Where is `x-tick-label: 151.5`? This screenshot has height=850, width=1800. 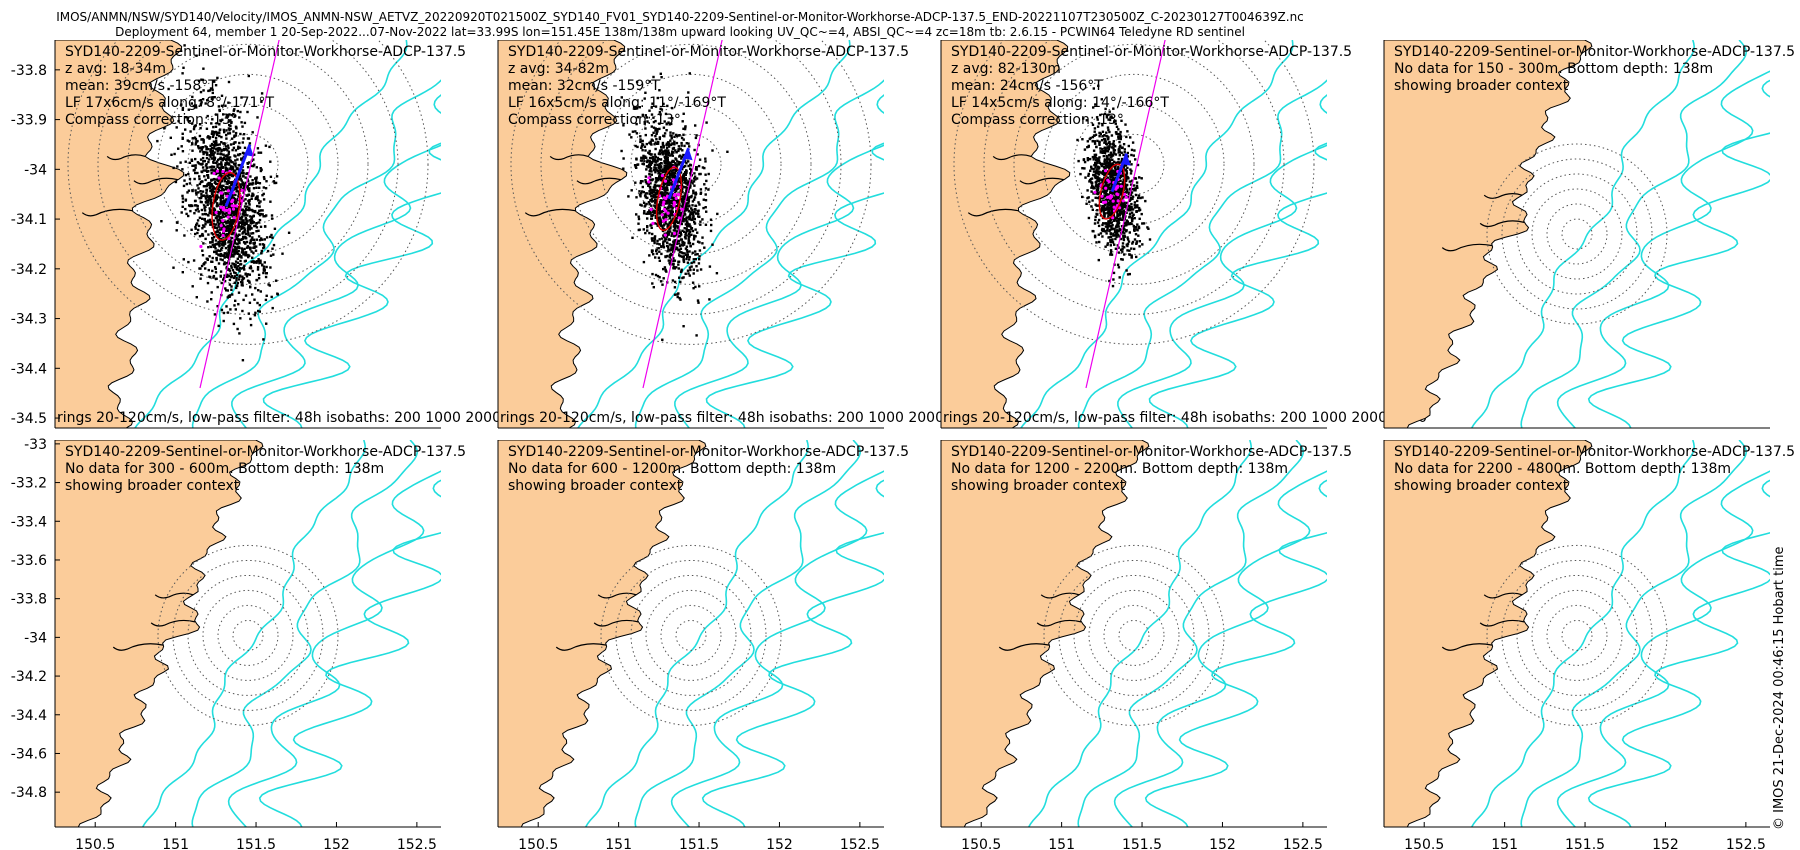
x-tick-label: 151.5 is located at coordinates (699, 843).